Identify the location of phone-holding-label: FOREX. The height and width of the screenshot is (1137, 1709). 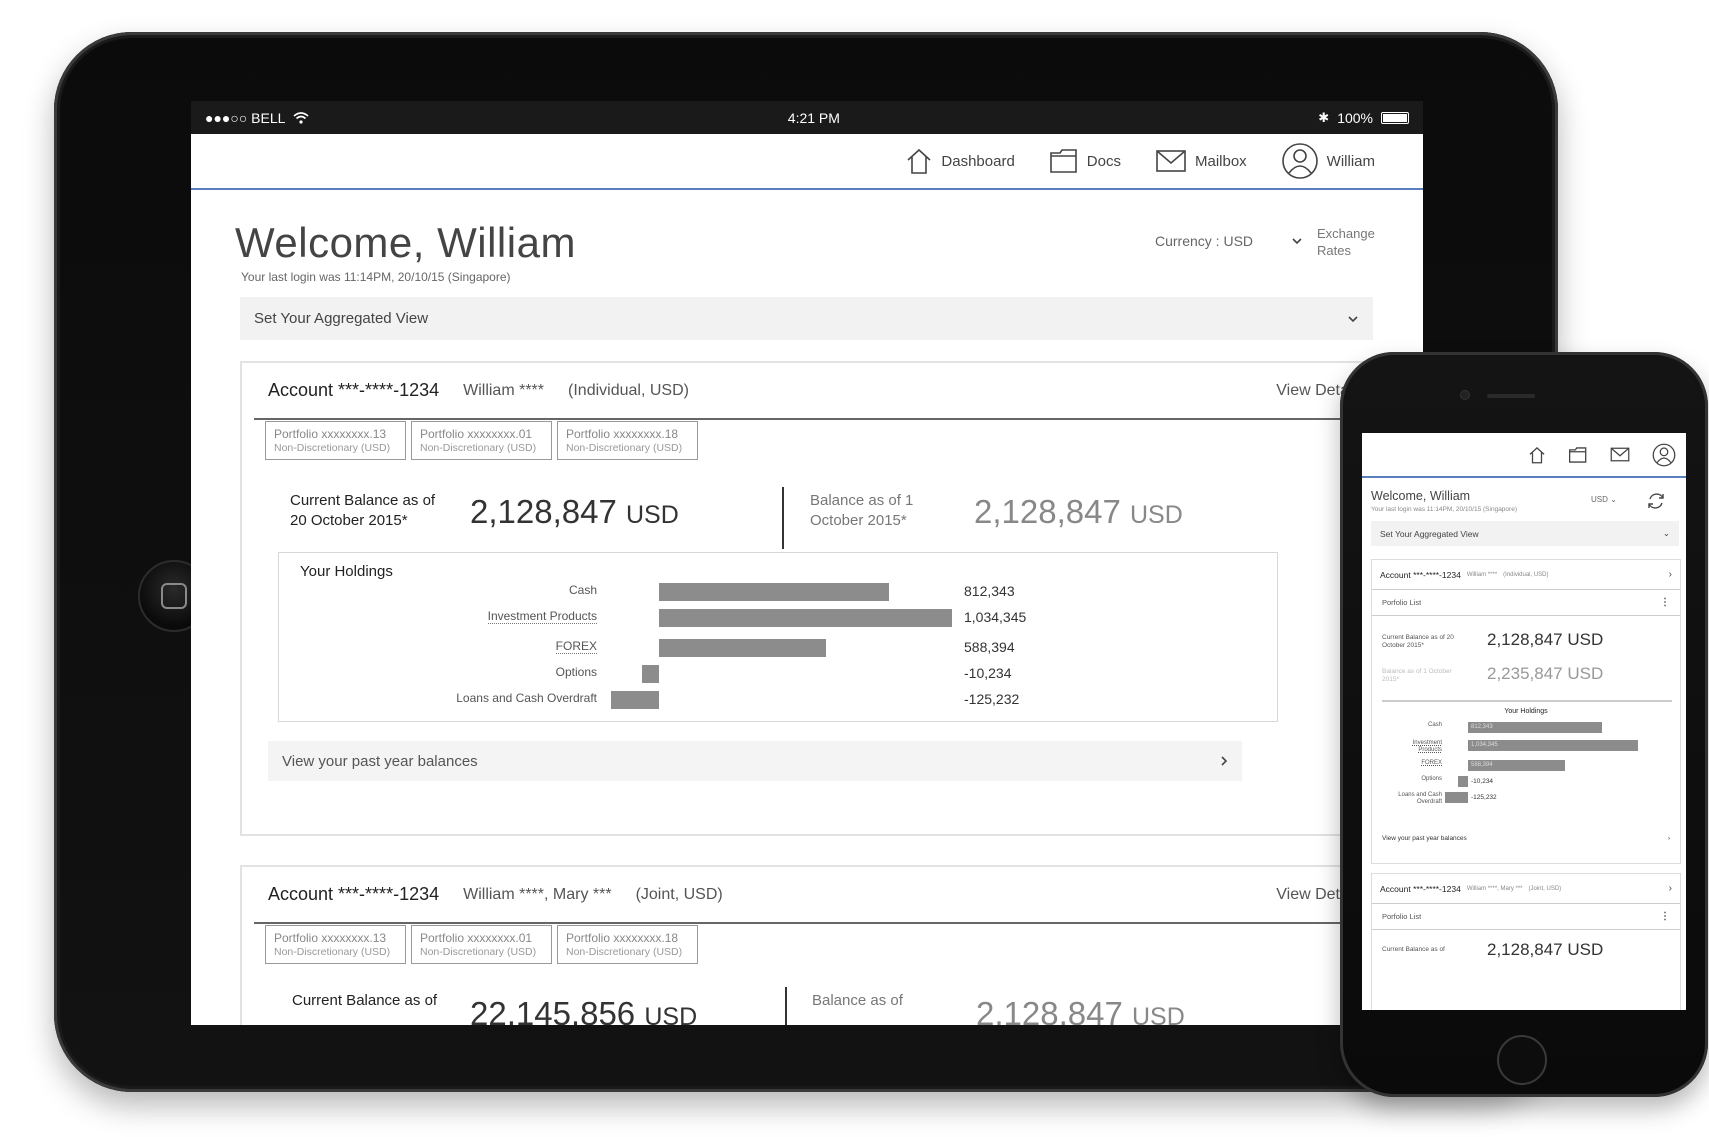
(1431, 763).